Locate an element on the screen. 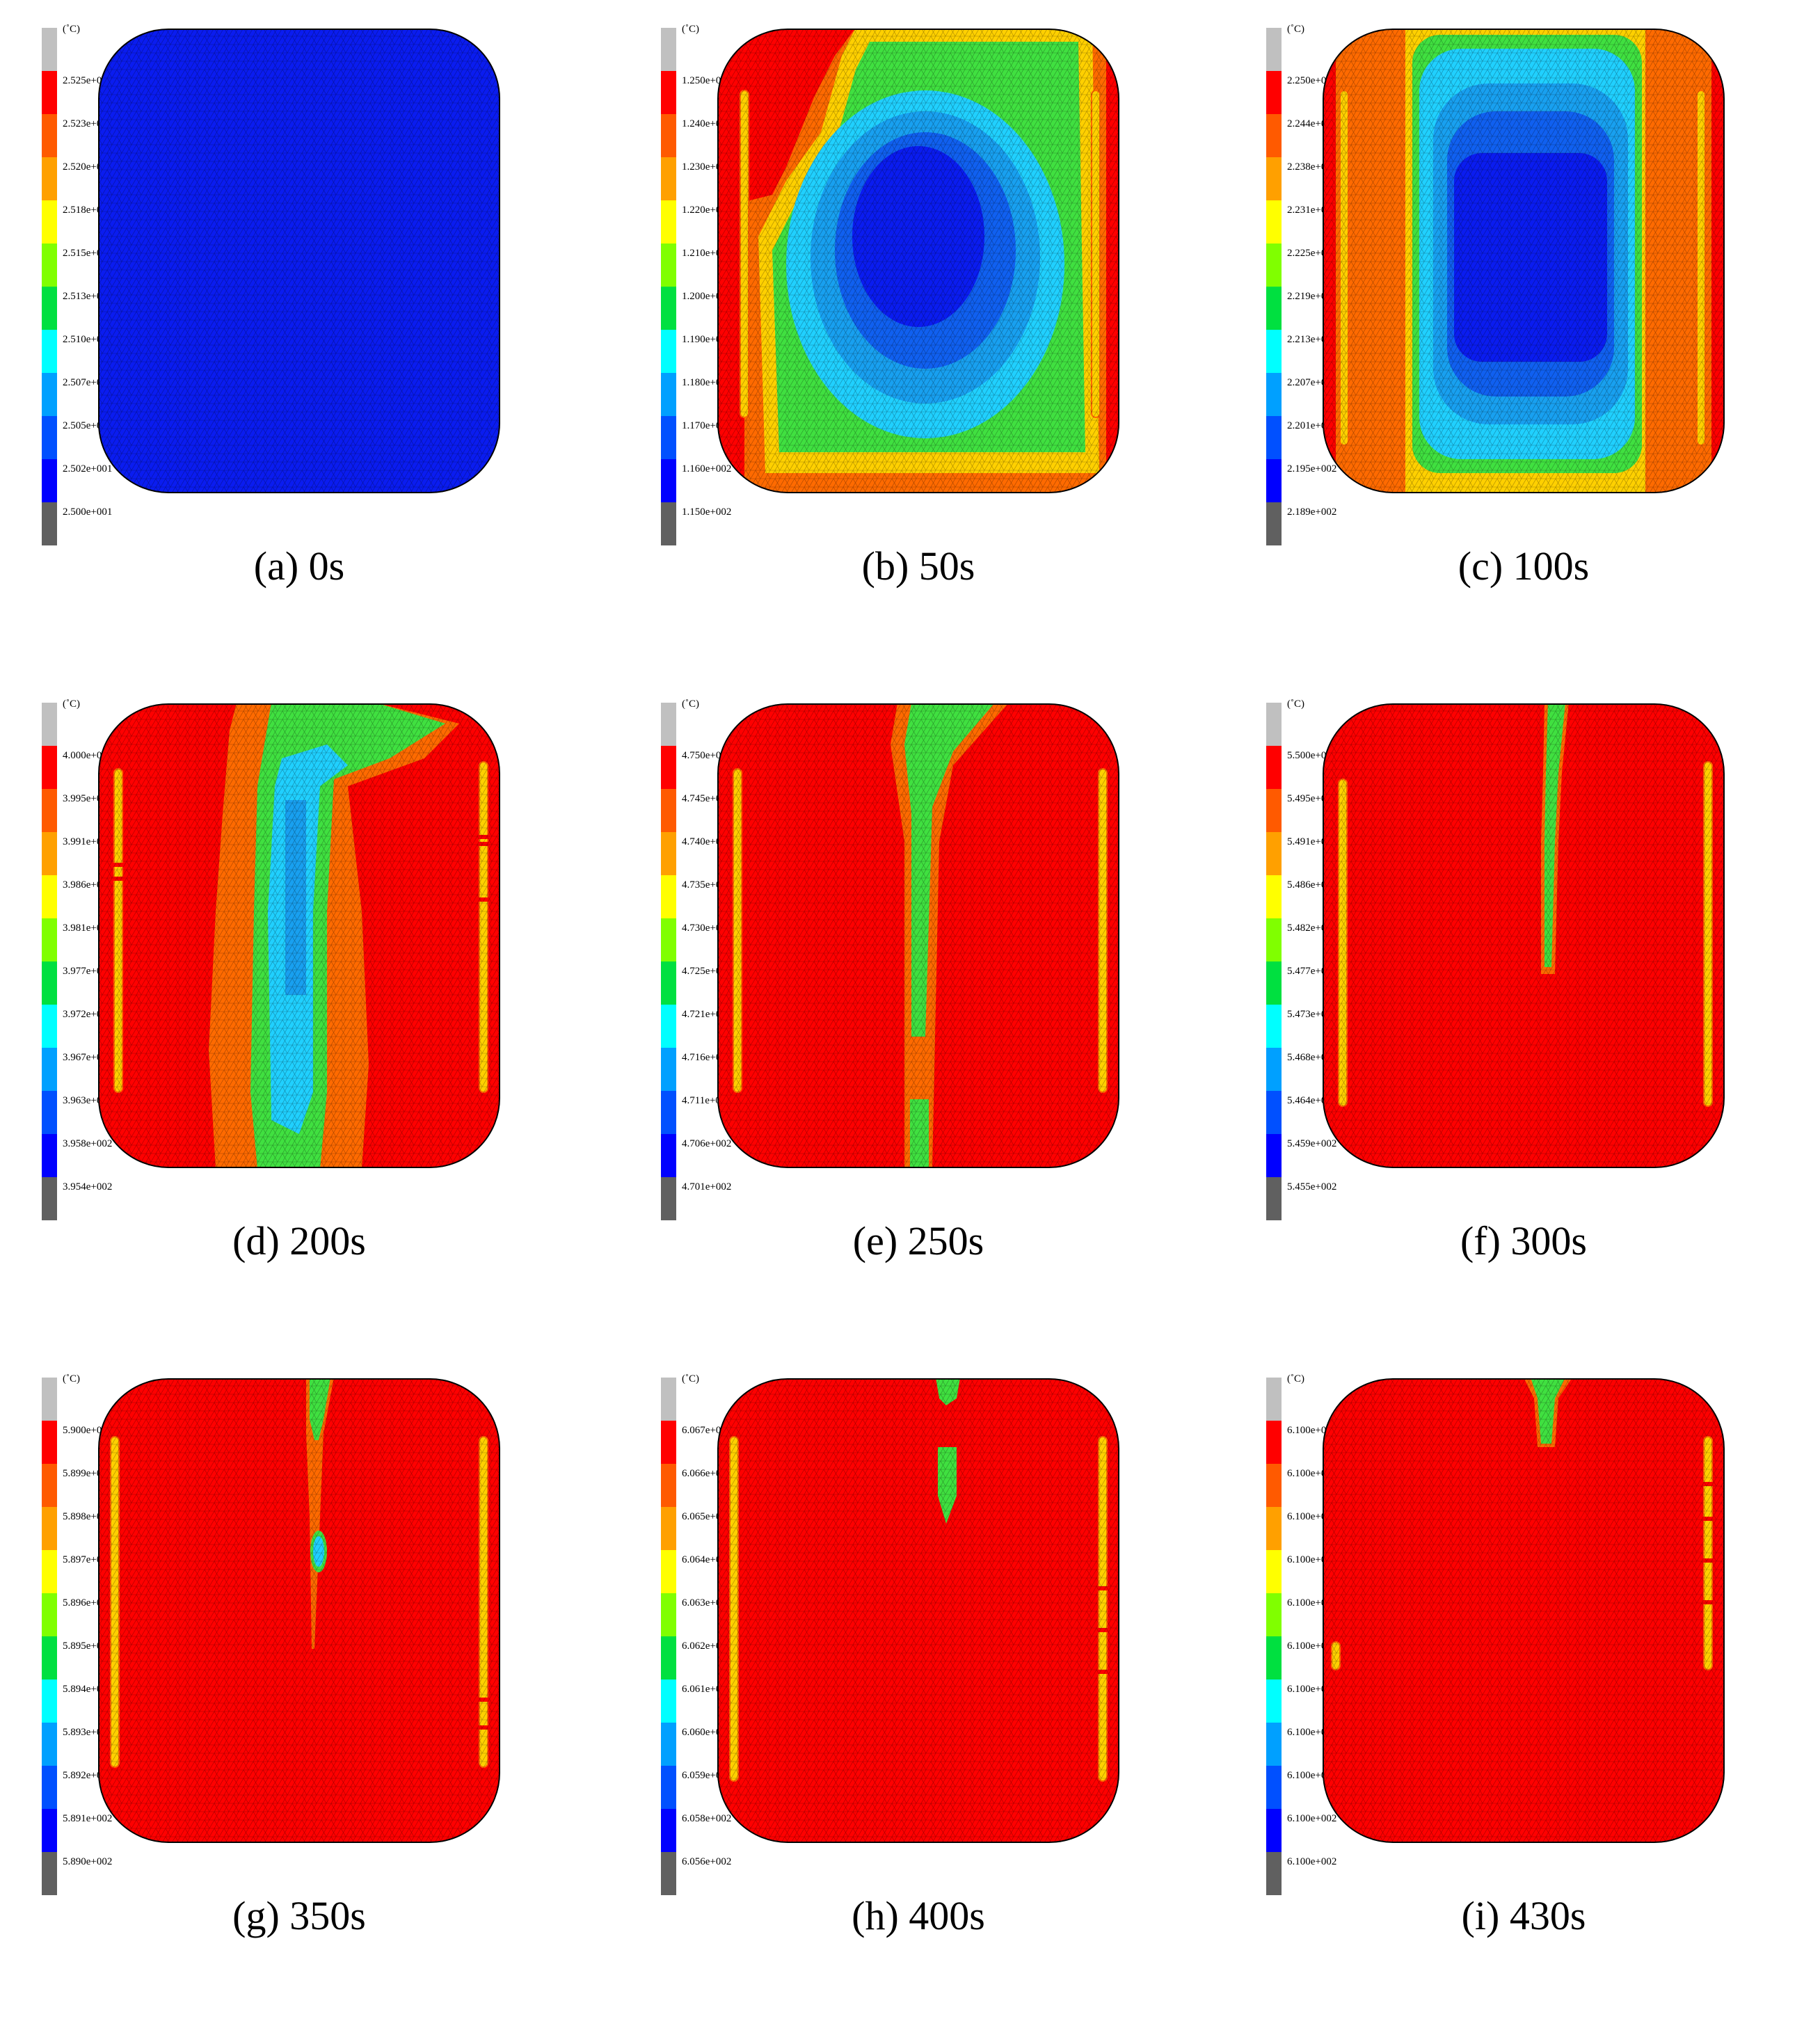 The width and height of the screenshot is (1820, 2019). panel-caption: (c) 100s is located at coordinates (1524, 566).